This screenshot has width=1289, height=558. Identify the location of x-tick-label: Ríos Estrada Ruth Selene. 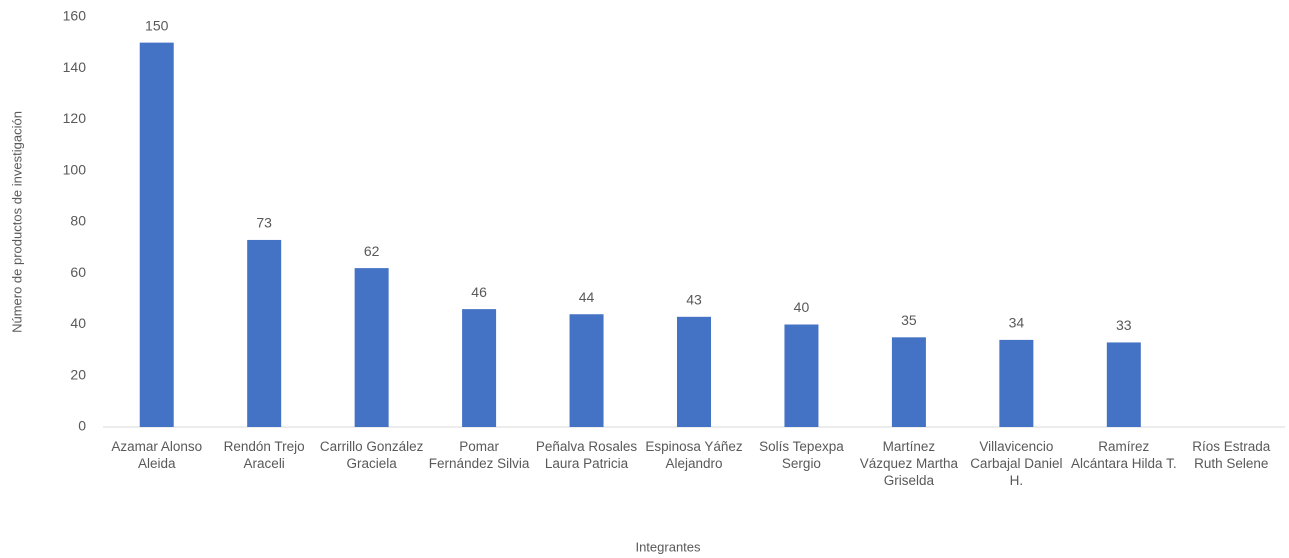
(1231, 455).